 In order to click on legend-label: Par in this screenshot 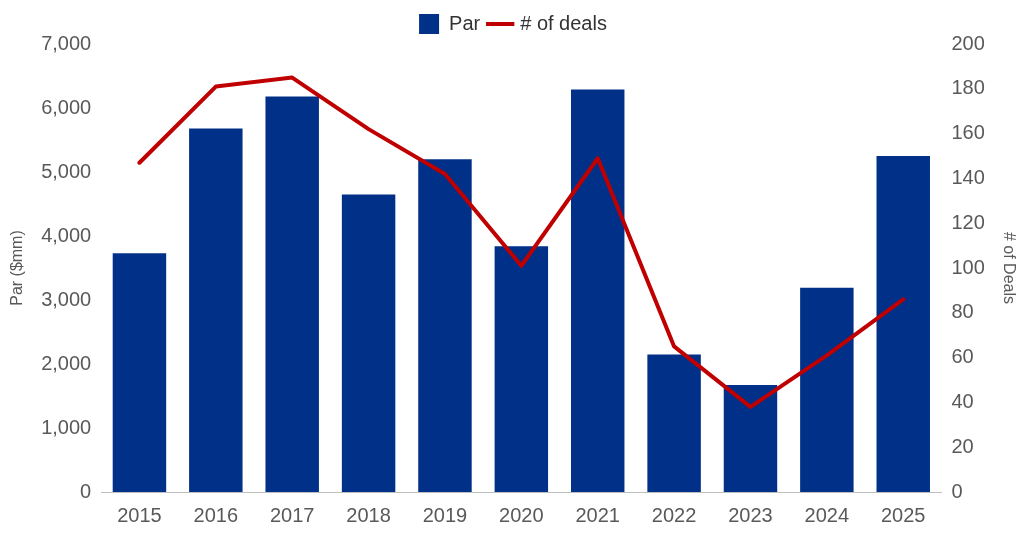, I will do `click(465, 22)`.